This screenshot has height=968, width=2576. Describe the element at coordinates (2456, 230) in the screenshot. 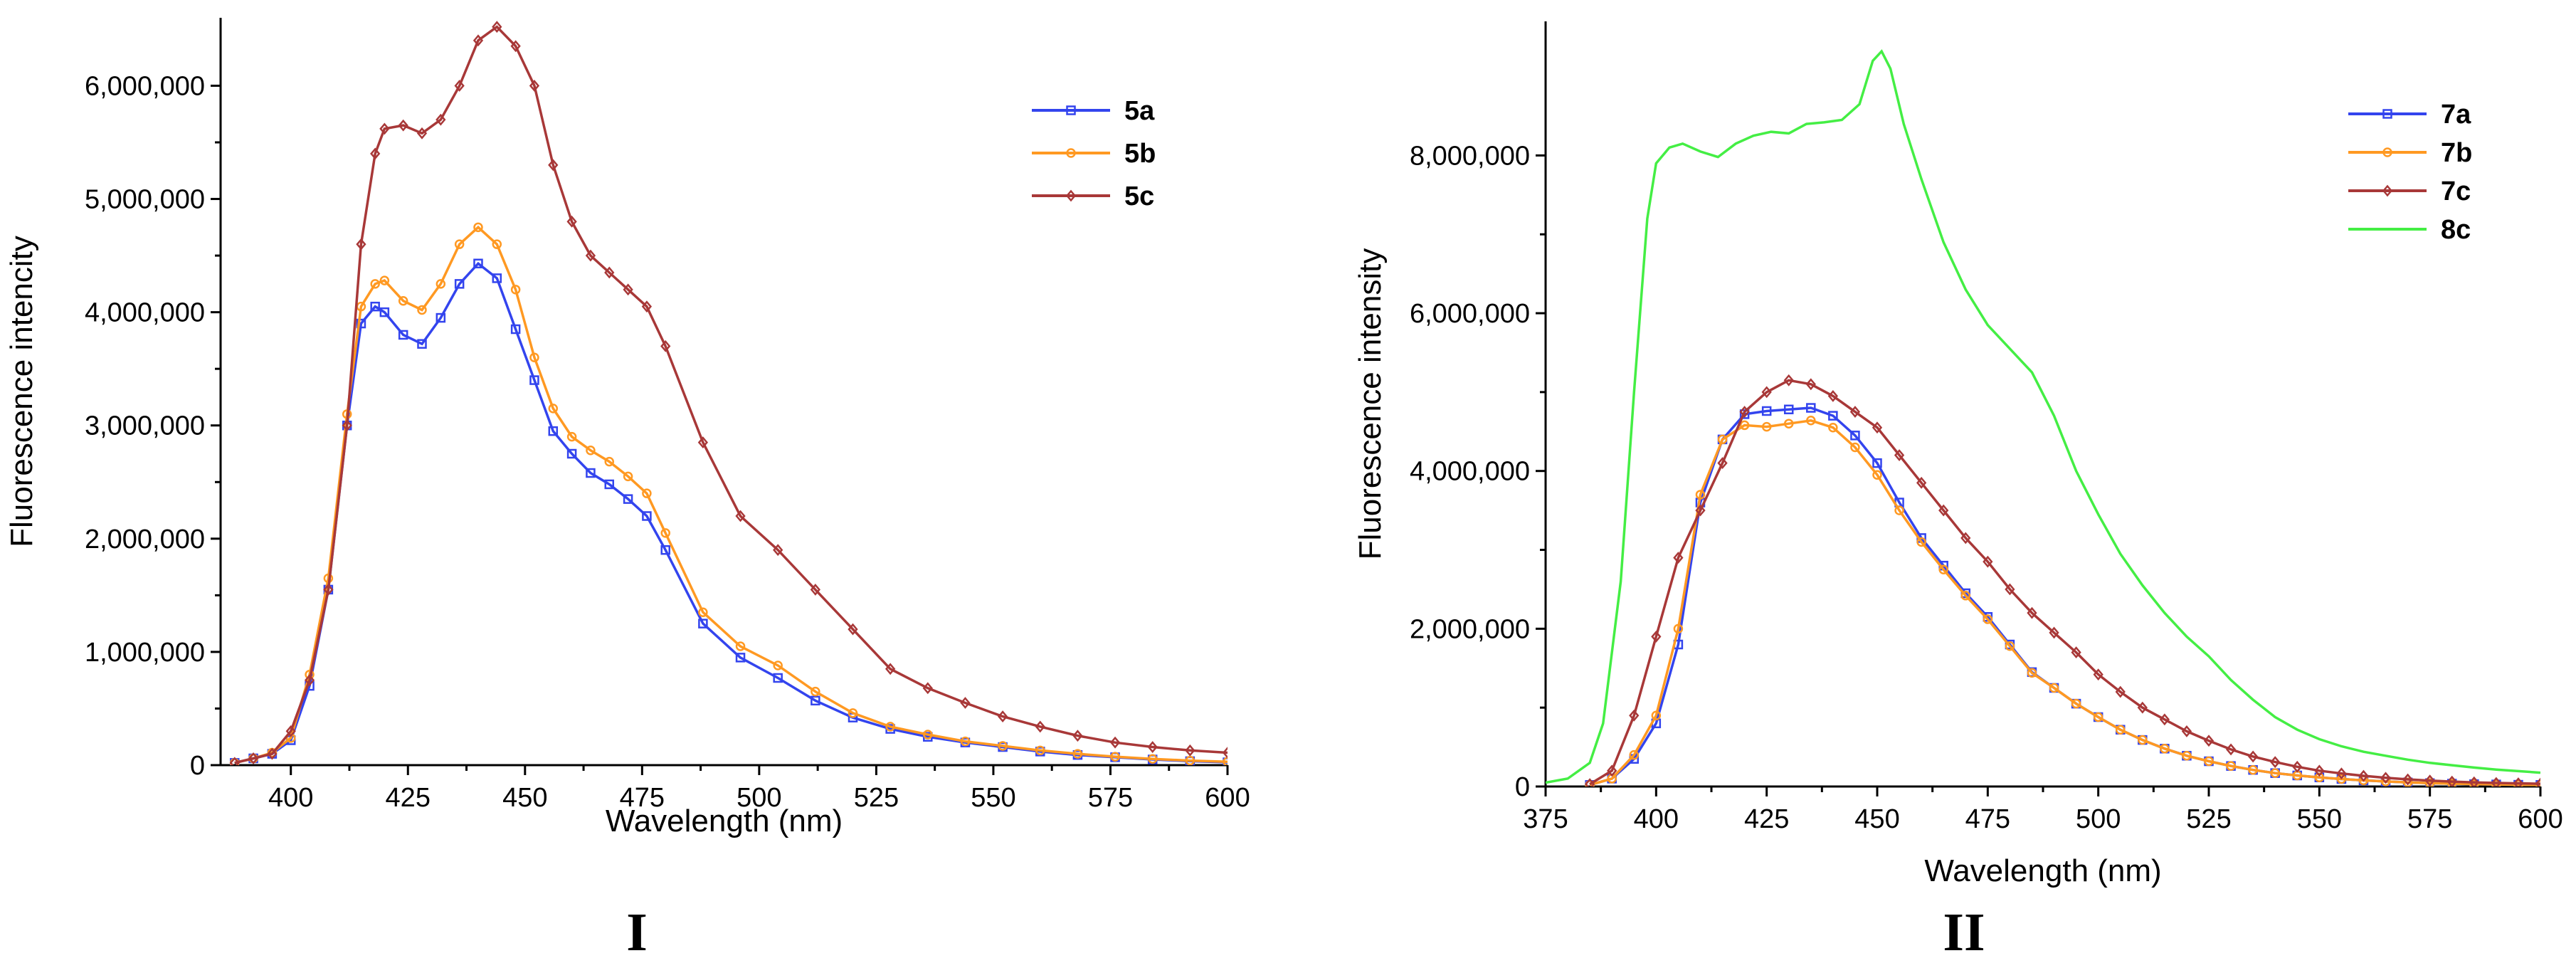

I see `legend-label-8c: 8c` at that location.